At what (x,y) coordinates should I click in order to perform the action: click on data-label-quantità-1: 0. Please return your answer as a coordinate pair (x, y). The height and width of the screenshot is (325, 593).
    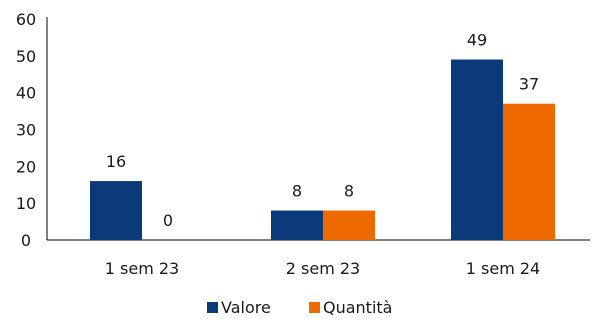
    Looking at the image, I should click on (168, 220).